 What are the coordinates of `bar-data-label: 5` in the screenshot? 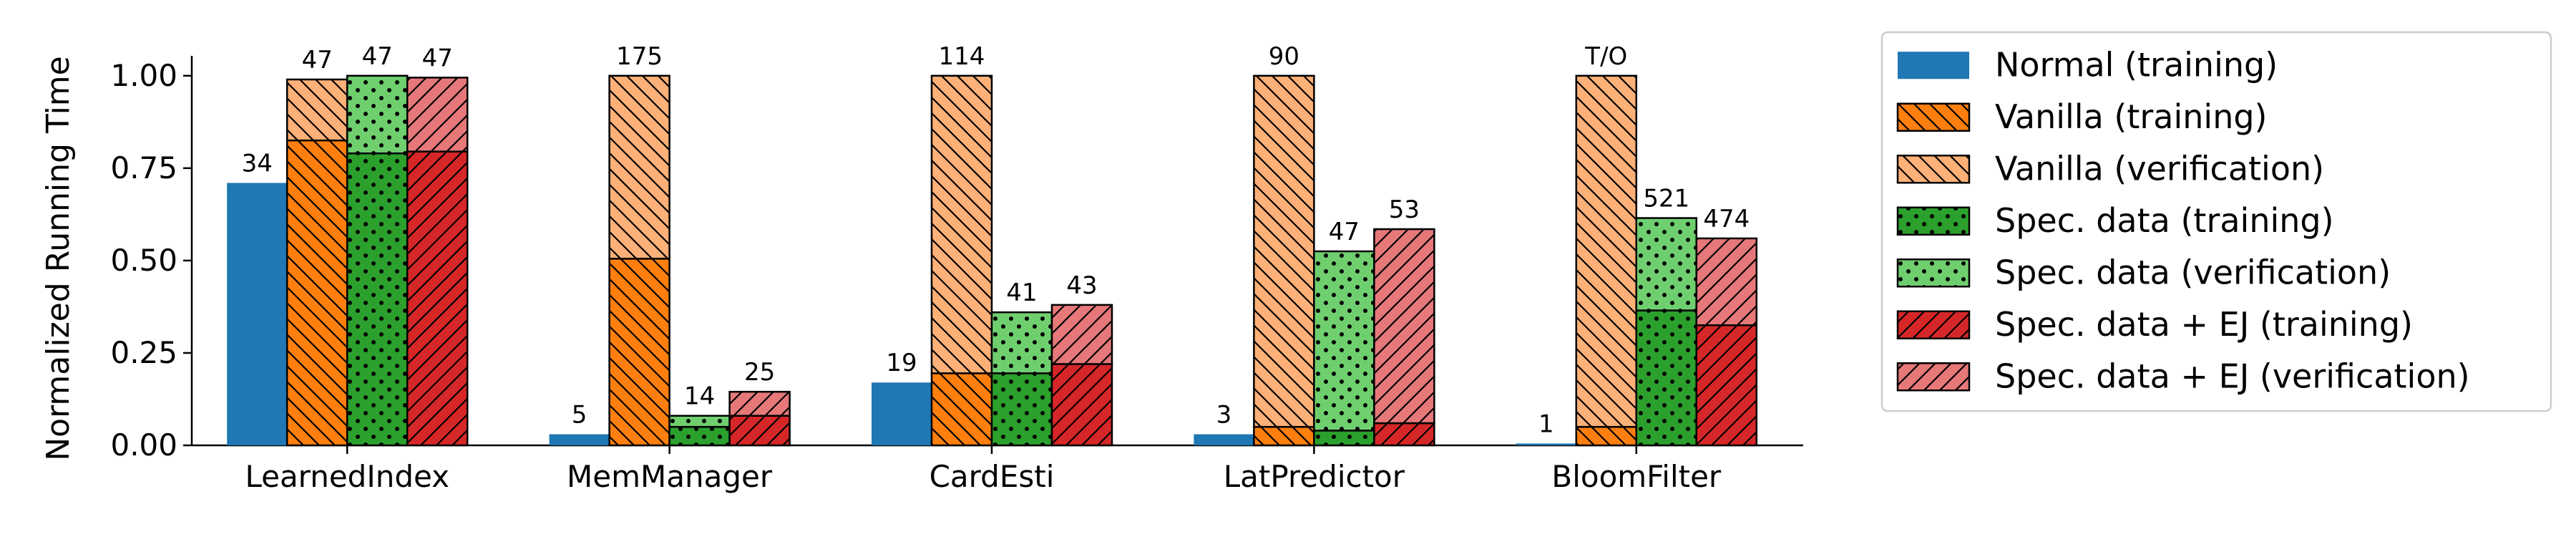 It's located at (579, 415).